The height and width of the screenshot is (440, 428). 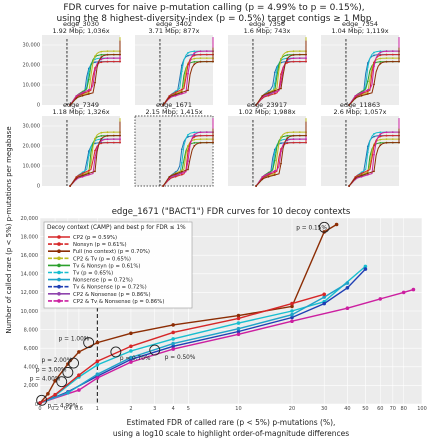 What do you see at coordinates (80, 112) in the screenshot?
I see `panel-subtitle: 1.18 Mbp; 1,326x` at bounding box center [80, 112].